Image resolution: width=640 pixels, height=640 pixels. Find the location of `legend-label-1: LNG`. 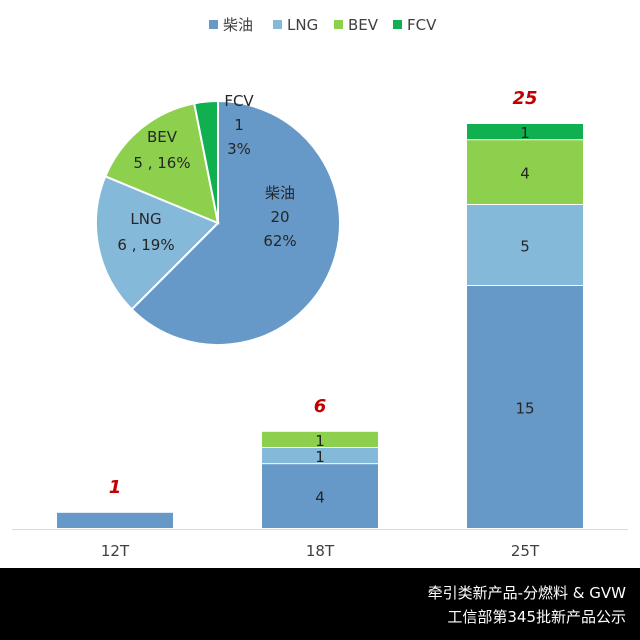

legend-label-1: LNG is located at coordinates (302, 25).